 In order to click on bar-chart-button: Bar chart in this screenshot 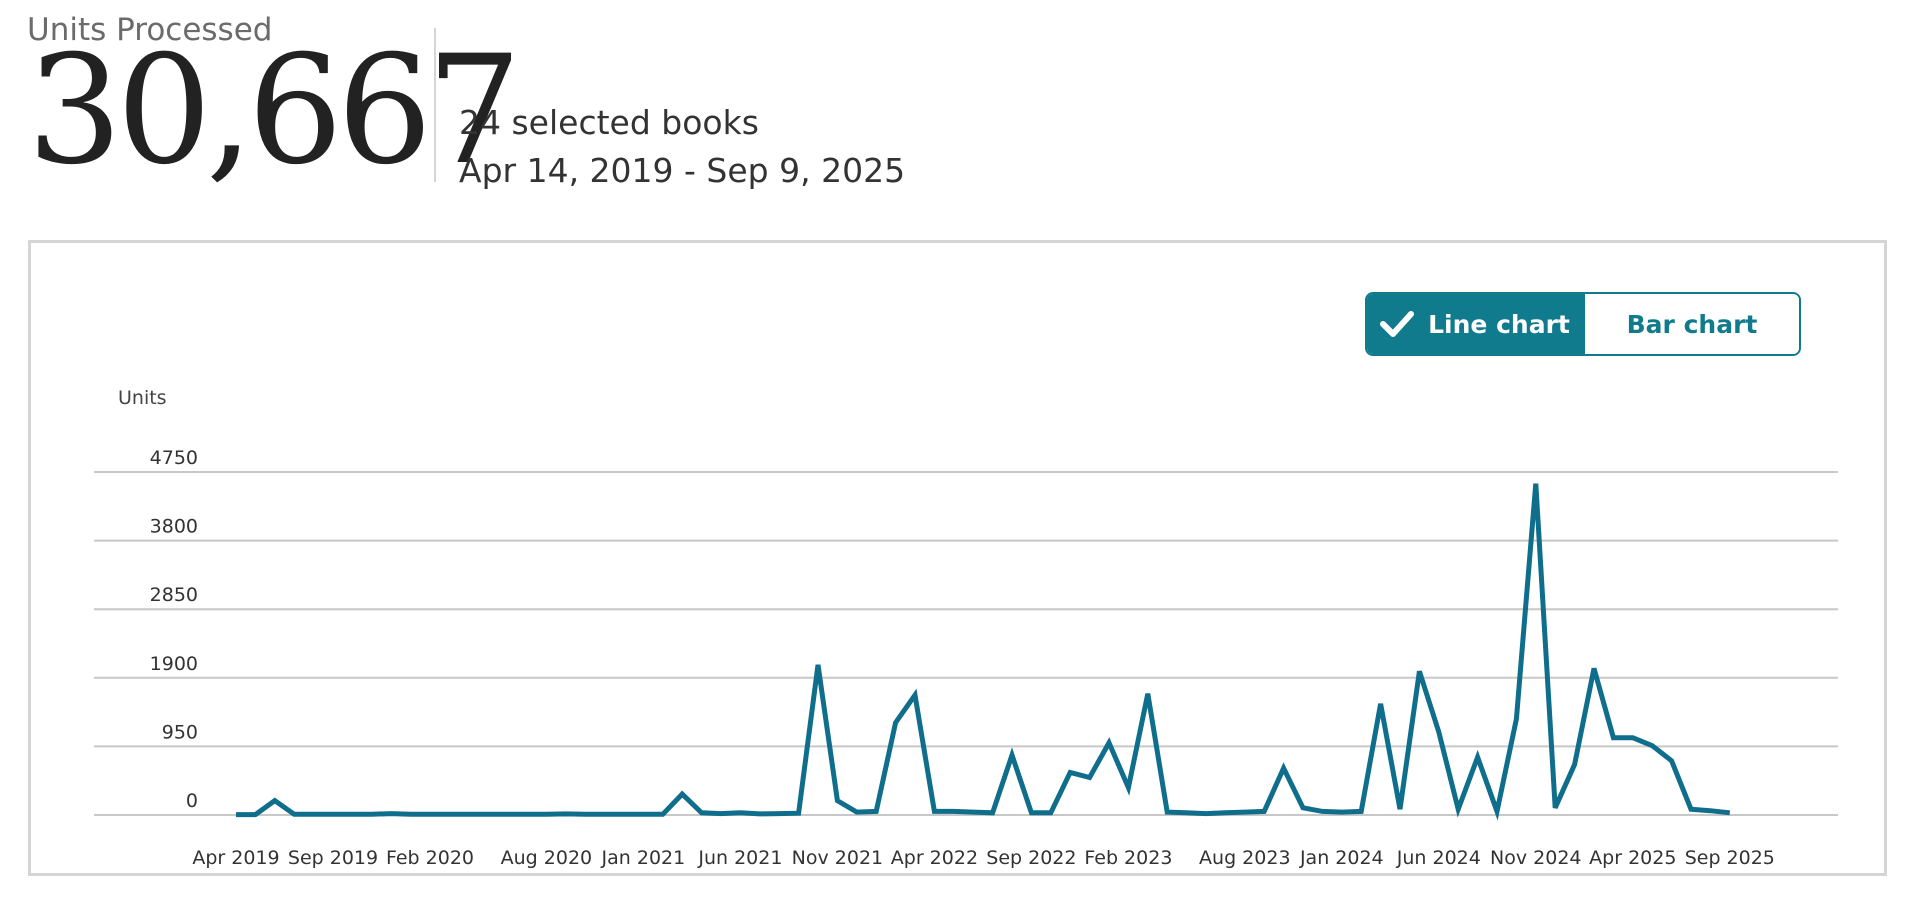, I will do `click(1691, 324)`.